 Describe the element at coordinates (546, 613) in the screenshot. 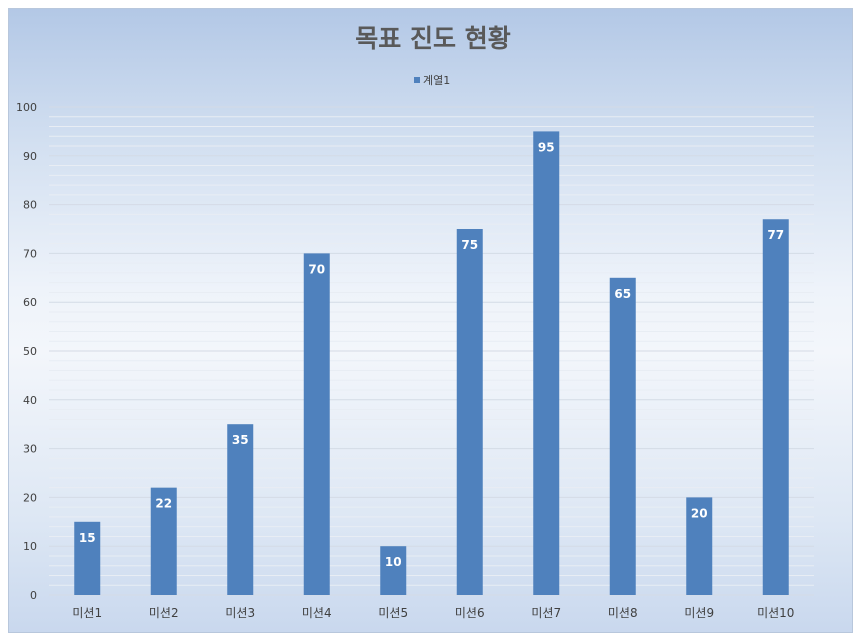

I see `x-tick-label: 미션7` at that location.